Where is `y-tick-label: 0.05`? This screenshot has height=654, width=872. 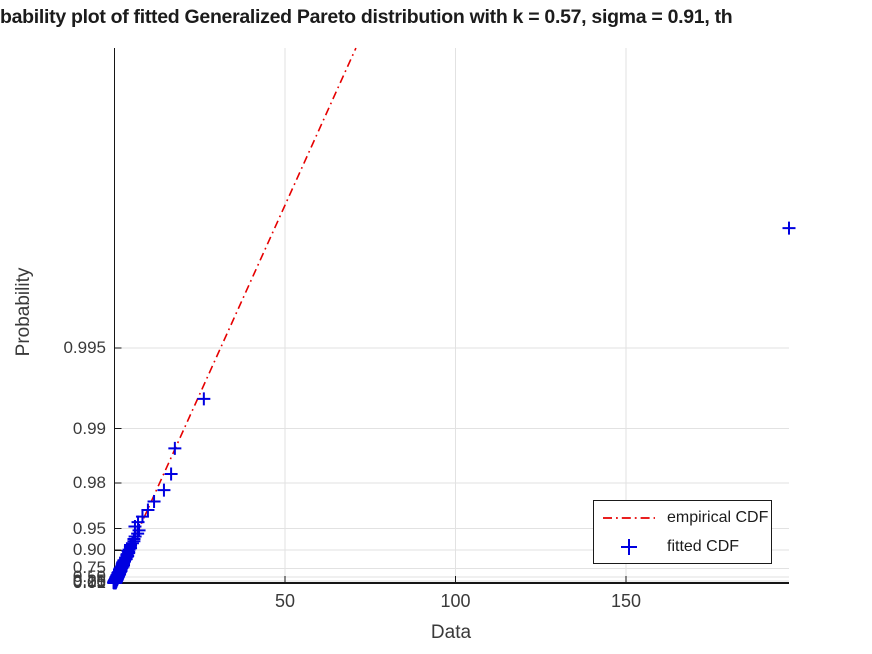
y-tick-label: 0.05 is located at coordinates (89, 582).